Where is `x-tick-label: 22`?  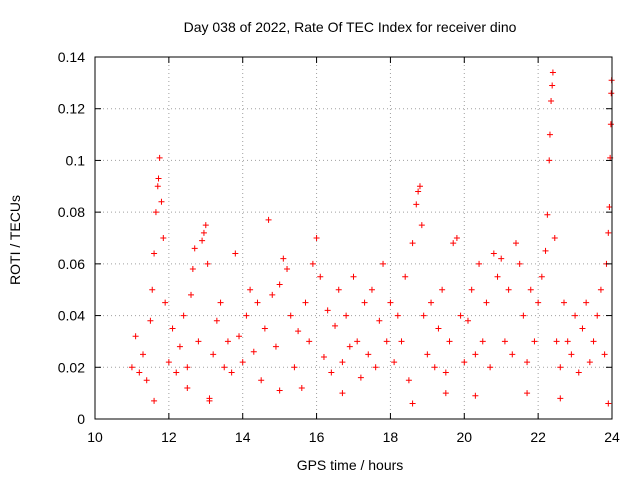
x-tick-label: 22 is located at coordinates (538, 437).